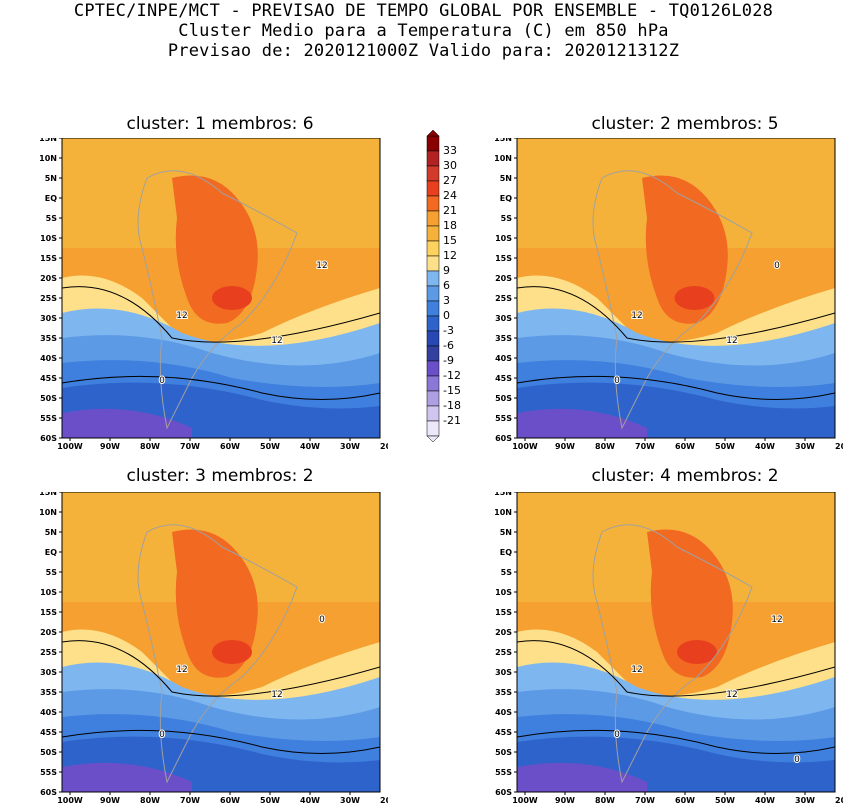 The height and width of the screenshot is (812, 847). I want to click on lat-tick-label: 35S, so click(503, 338).